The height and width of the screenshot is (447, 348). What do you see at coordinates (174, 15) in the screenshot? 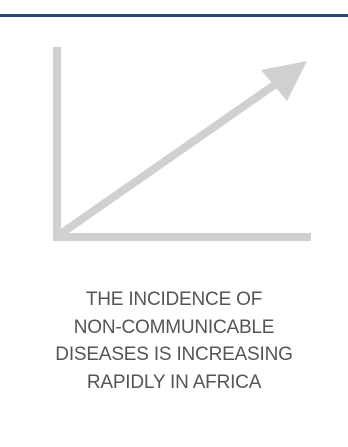
I see `top-divider` at bounding box center [174, 15].